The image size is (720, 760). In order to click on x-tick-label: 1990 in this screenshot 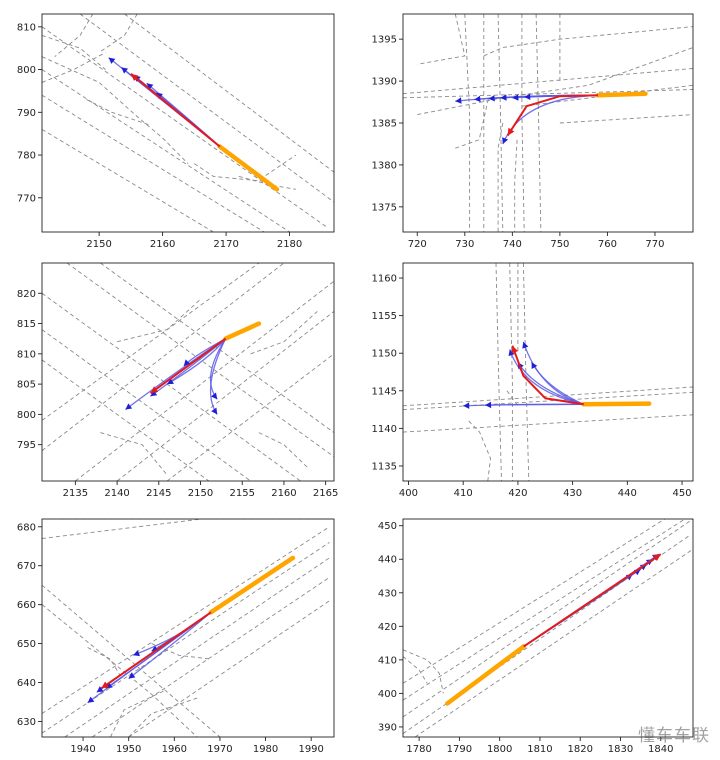, I will do `click(310, 749)`.